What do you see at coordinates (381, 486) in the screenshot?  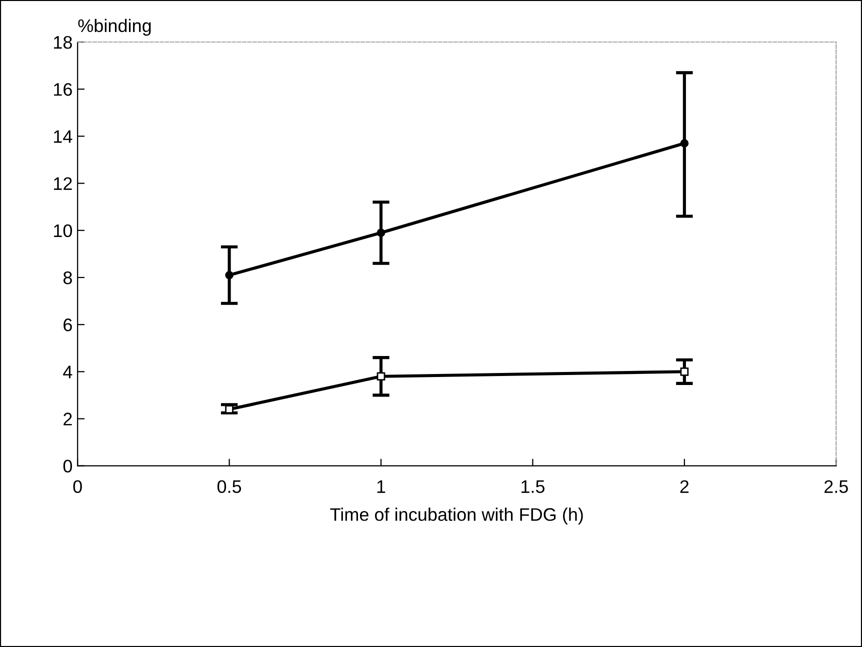 I see `x-tick-label: 1` at bounding box center [381, 486].